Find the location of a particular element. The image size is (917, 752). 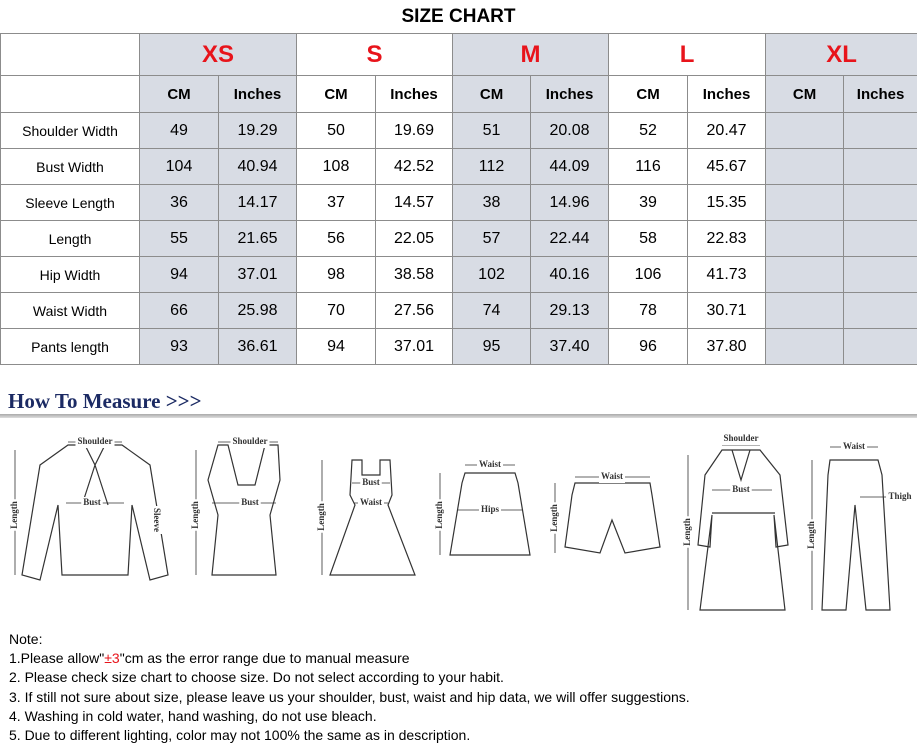

size-cell: 49 is located at coordinates (179, 130).